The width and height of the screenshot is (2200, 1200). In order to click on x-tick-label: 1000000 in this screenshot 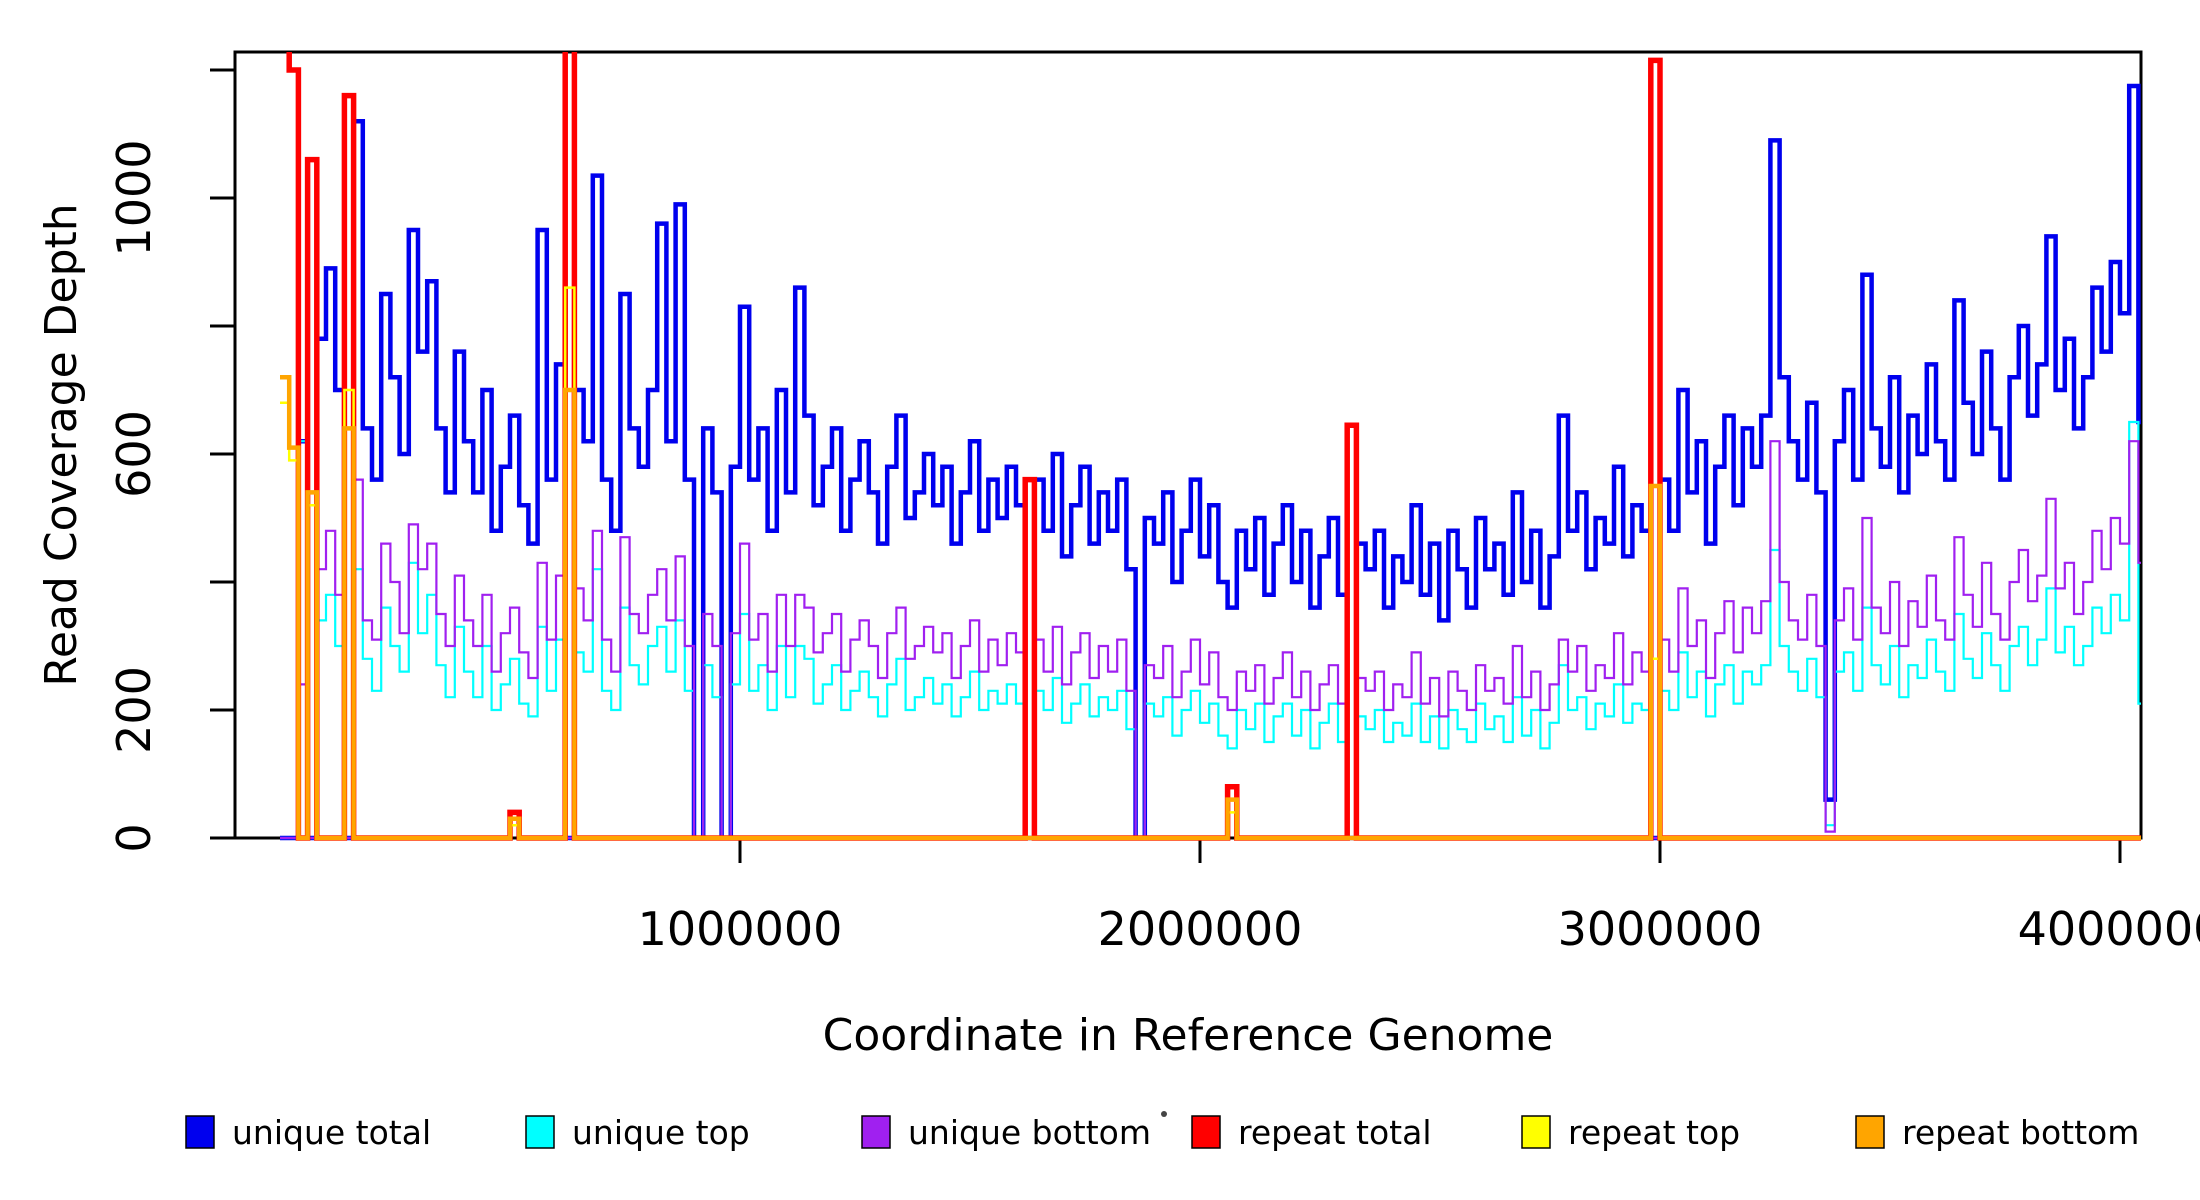, I will do `click(740, 929)`.